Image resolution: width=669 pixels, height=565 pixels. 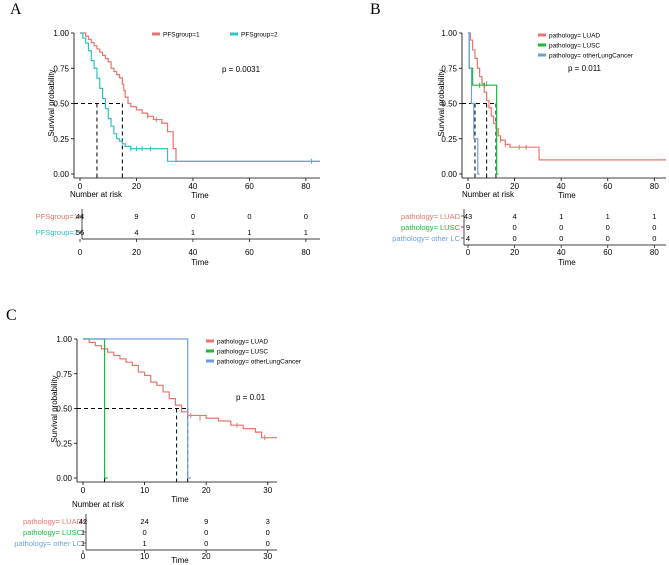 What do you see at coordinates (514, 186) in the screenshot?
I see `x-tick-label: 20` at bounding box center [514, 186].